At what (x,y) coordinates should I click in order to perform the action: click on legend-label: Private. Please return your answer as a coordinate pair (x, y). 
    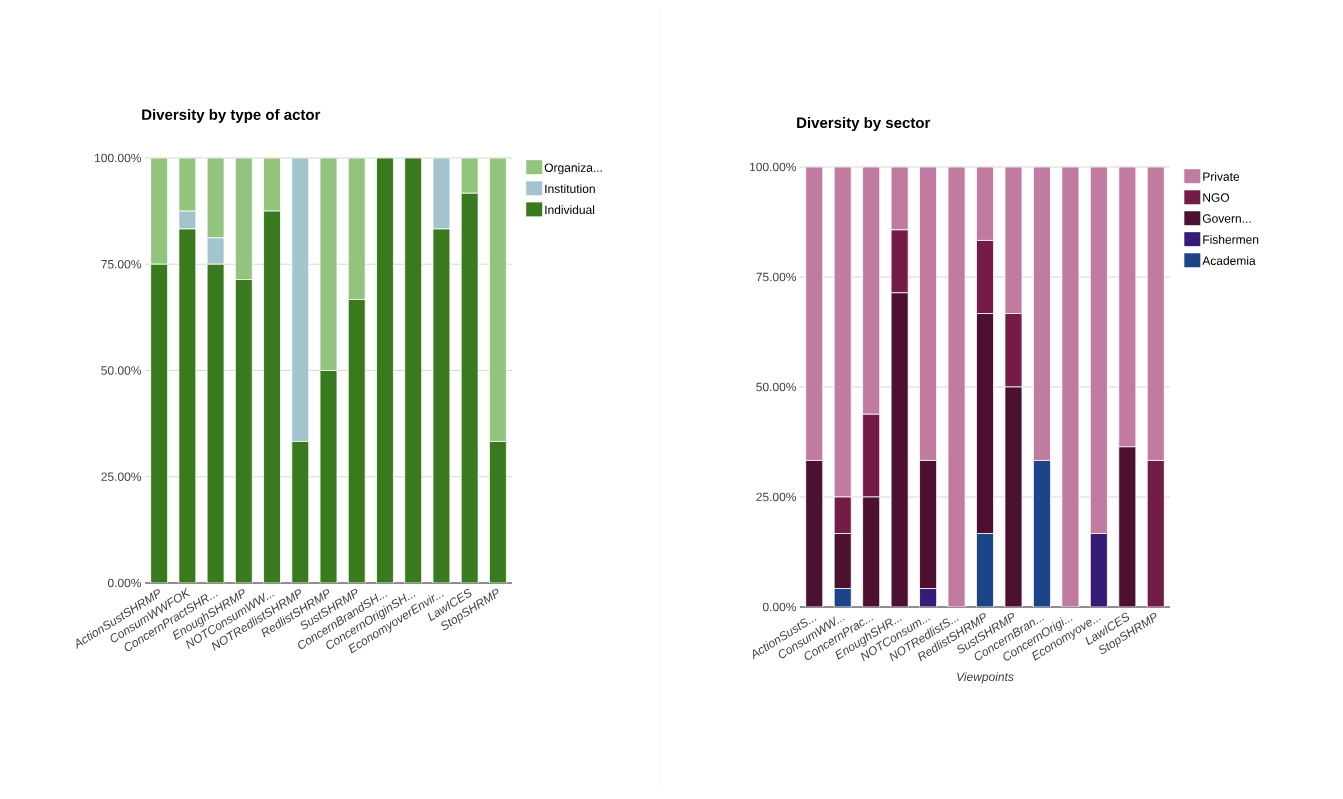
    Looking at the image, I should click on (1221, 176).